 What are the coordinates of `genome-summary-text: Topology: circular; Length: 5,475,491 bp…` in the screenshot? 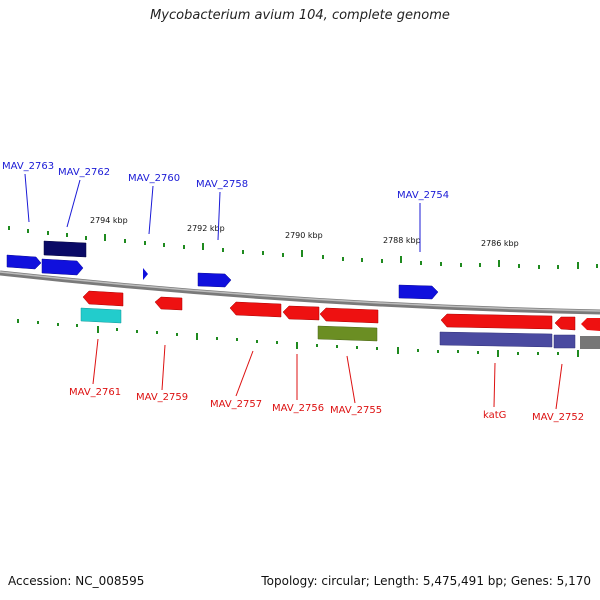 It's located at (426, 581).